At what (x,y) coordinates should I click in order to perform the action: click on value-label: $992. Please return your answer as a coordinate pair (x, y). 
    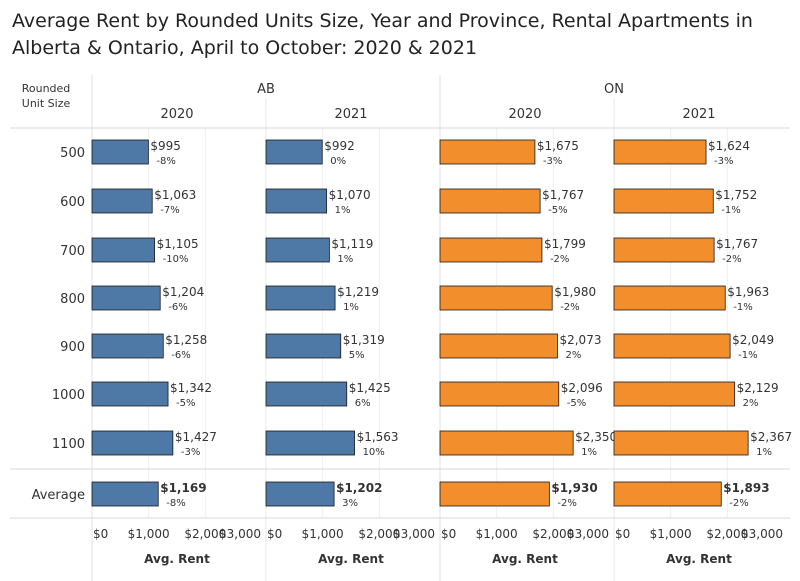
    Looking at the image, I should click on (339, 146).